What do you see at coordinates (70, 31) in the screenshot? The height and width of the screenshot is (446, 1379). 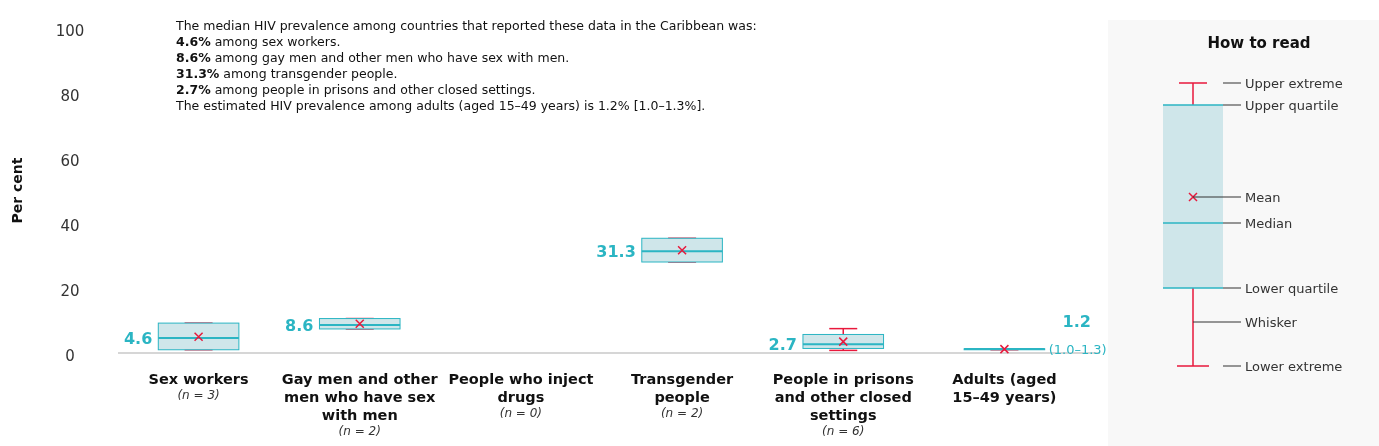 I see `y-tick-label: 100` at bounding box center [70, 31].